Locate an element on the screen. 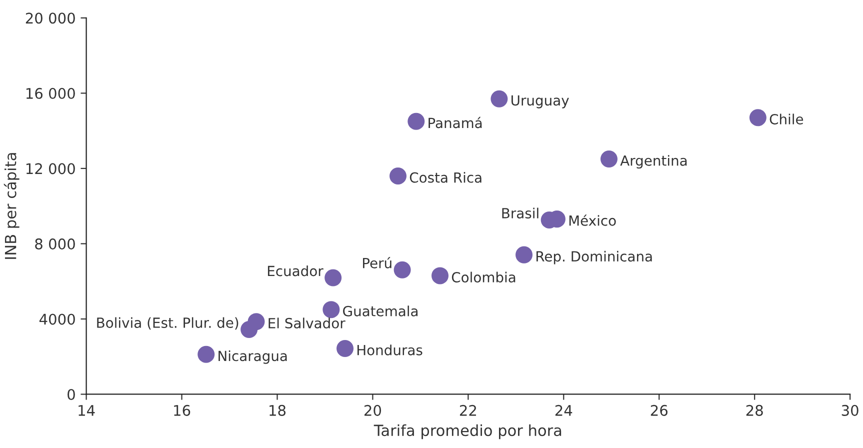 The height and width of the screenshot is (448, 863). annotation: El Salvador is located at coordinates (307, 323).